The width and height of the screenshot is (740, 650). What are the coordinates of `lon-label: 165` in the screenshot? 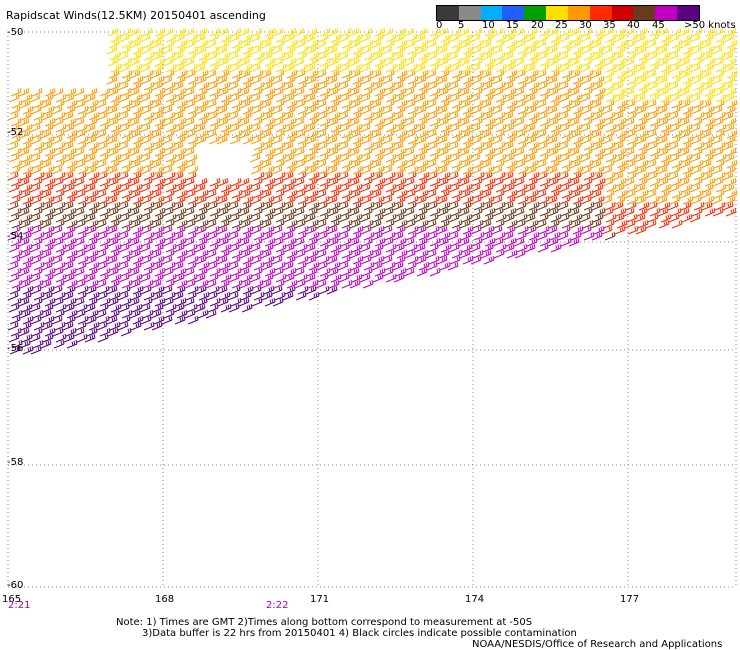 It's located at (12, 599).